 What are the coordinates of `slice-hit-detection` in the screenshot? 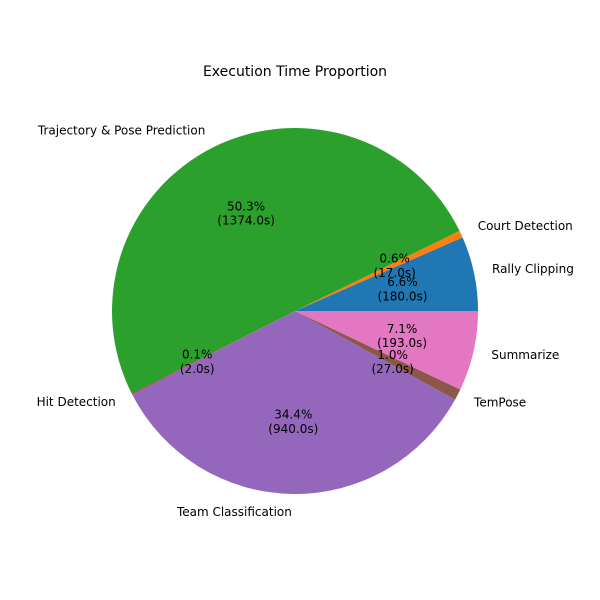 It's located at (213, 353).